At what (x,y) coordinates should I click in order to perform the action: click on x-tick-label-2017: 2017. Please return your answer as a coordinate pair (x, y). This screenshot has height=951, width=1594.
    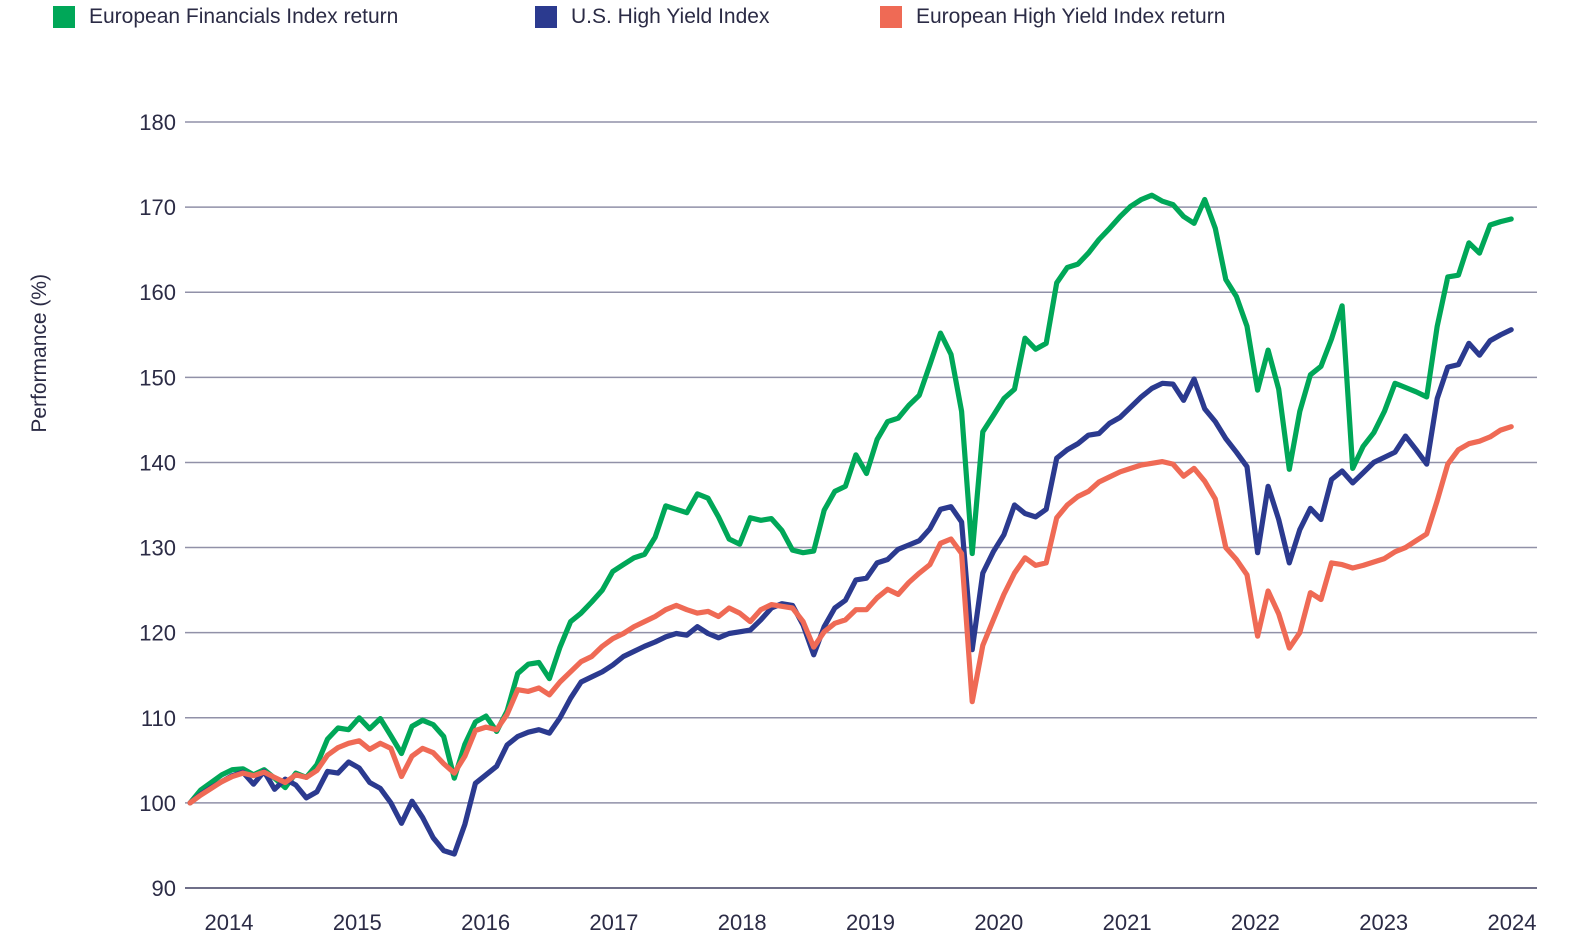
    Looking at the image, I should click on (613, 922).